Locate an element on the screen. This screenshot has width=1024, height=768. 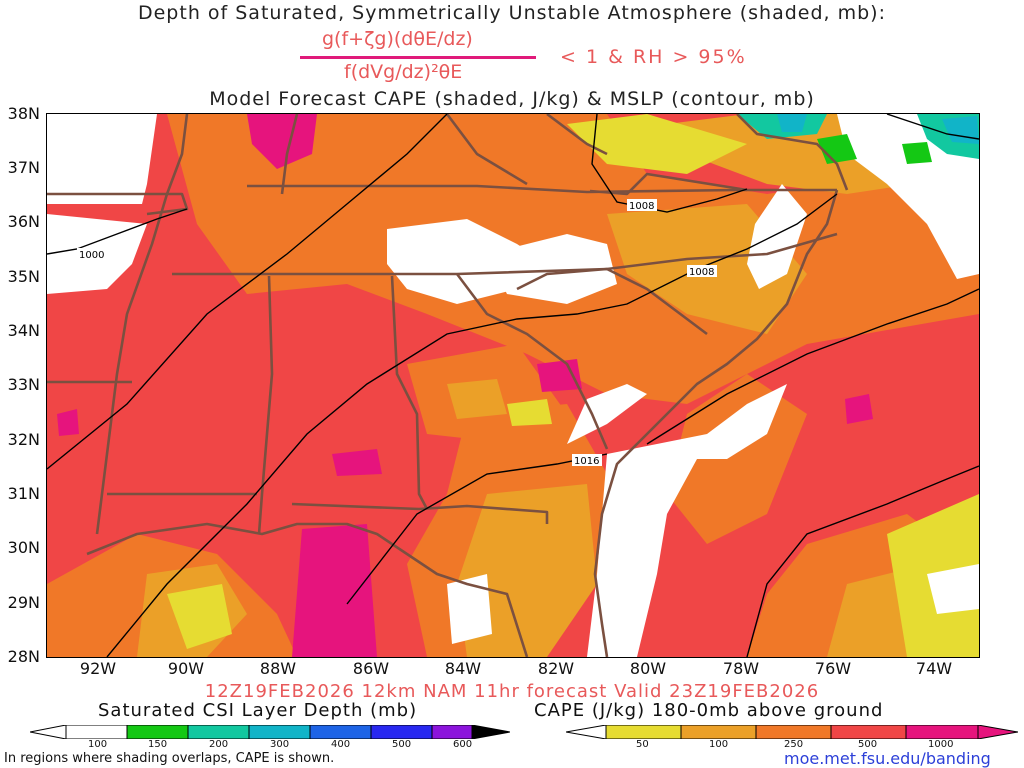
colorbar-left-tick: 100 is located at coordinates (98, 744).